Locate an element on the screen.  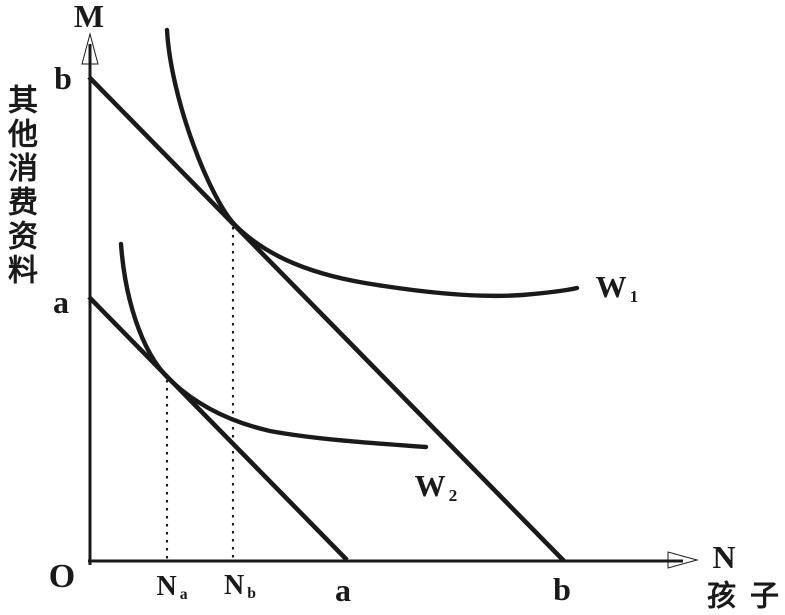
x-intercept-a-label: a is located at coordinates (343, 590).